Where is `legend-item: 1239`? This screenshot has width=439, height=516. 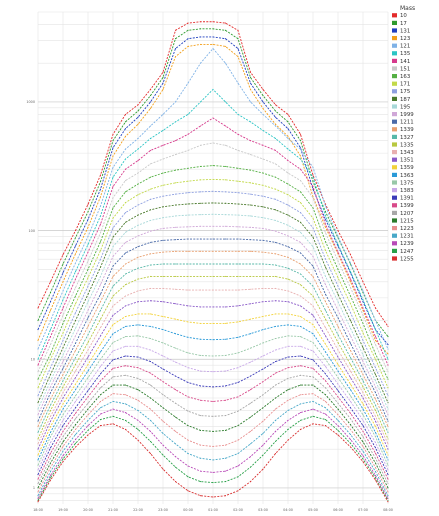
legend-item: 1239 is located at coordinates (403, 244).